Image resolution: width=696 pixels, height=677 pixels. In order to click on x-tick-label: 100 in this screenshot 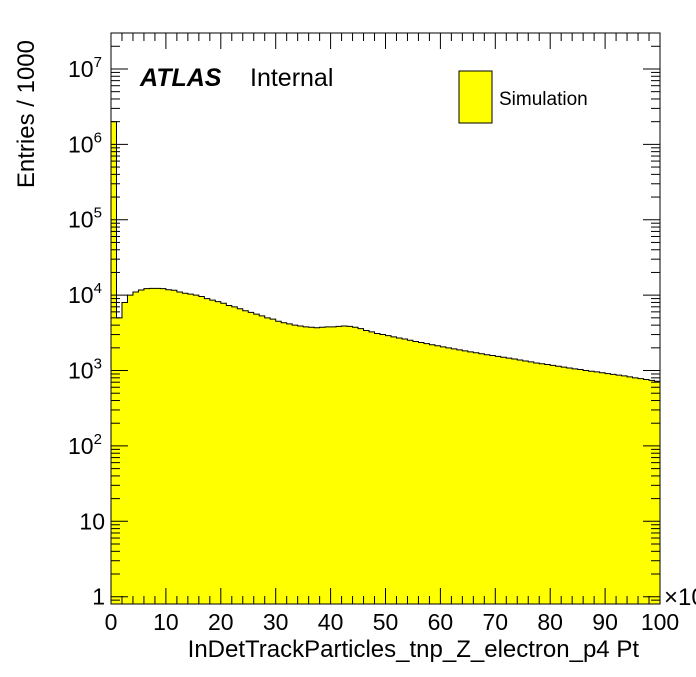, I will do `click(660, 622)`.